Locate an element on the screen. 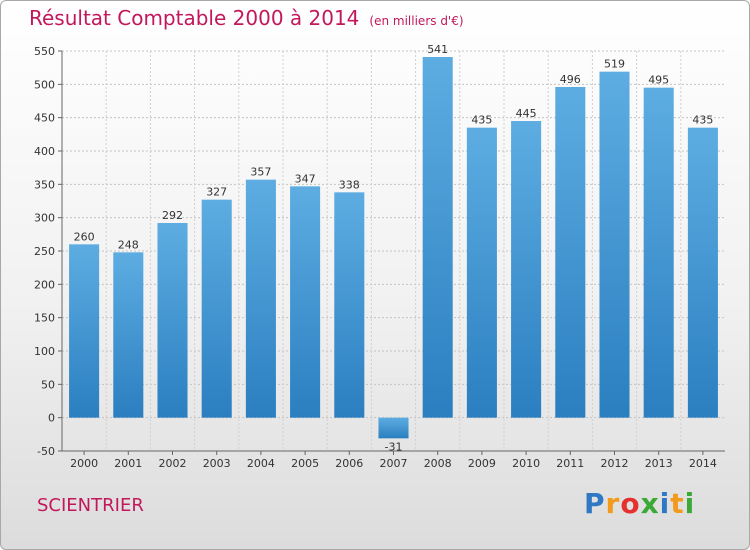  bar-2002 is located at coordinates (172, 320).